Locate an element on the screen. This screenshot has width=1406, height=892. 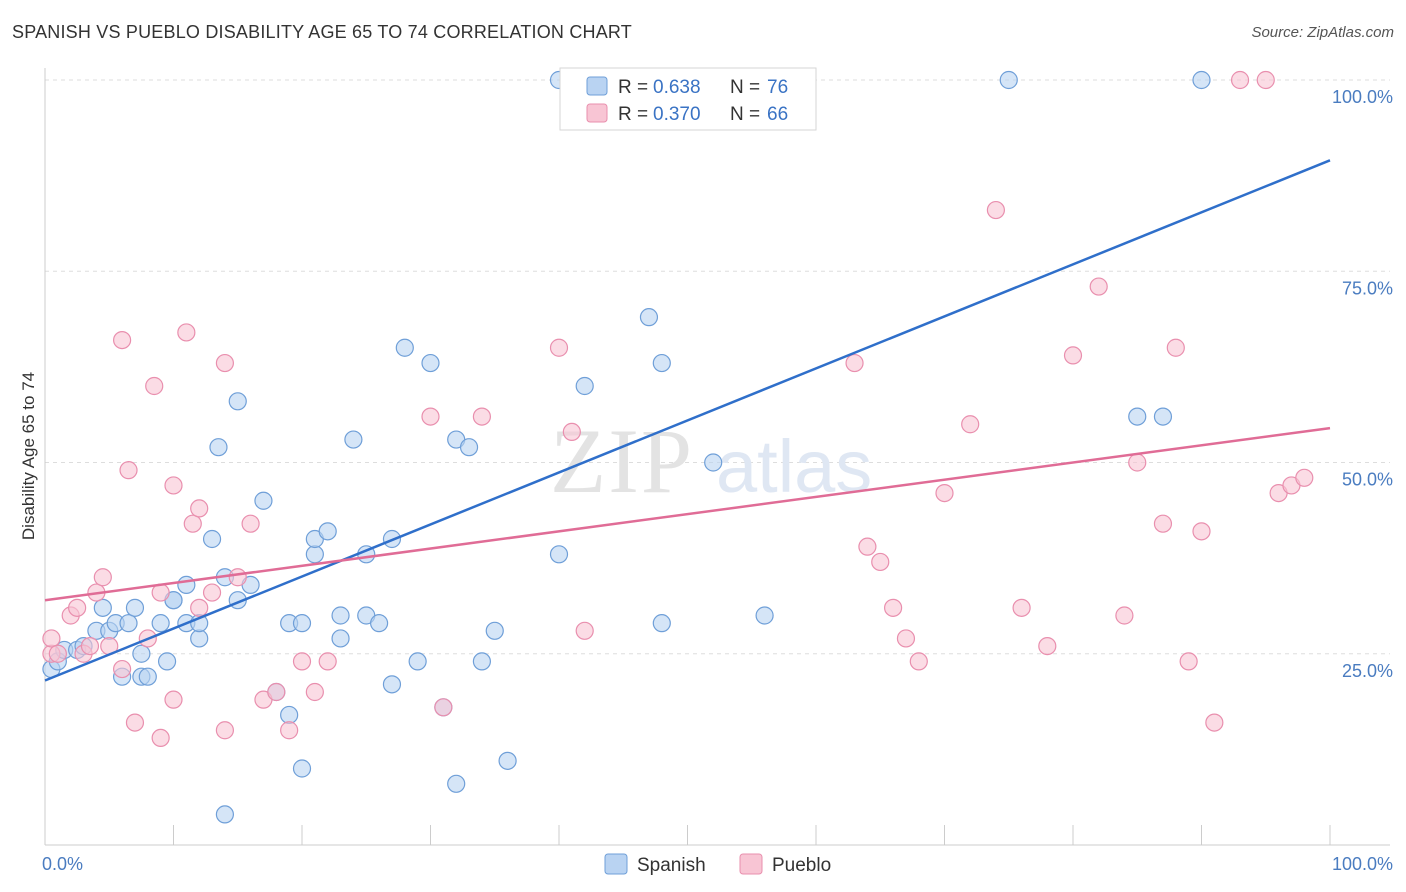
legend-r-label-spanish: R = is located at coordinates (633, 87).